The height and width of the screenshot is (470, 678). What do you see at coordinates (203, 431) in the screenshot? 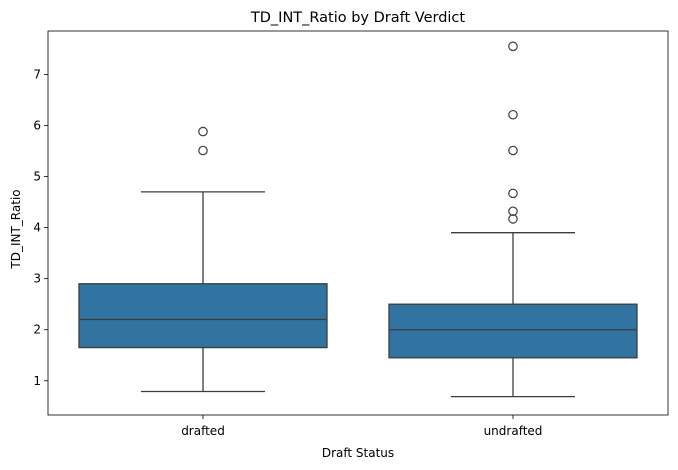
I see `x-tick-label: drafted` at bounding box center [203, 431].